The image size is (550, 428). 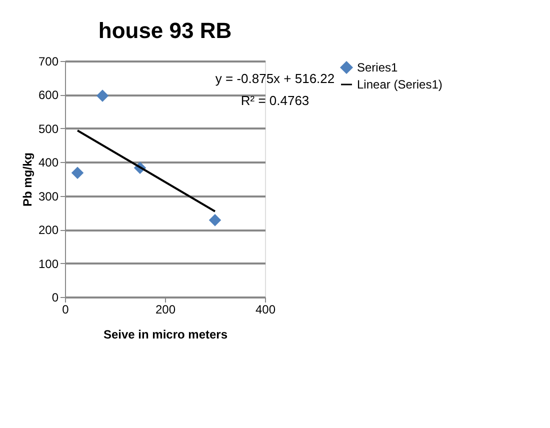 What do you see at coordinates (377, 67) in the screenshot?
I see `legend-label: Series1` at bounding box center [377, 67].